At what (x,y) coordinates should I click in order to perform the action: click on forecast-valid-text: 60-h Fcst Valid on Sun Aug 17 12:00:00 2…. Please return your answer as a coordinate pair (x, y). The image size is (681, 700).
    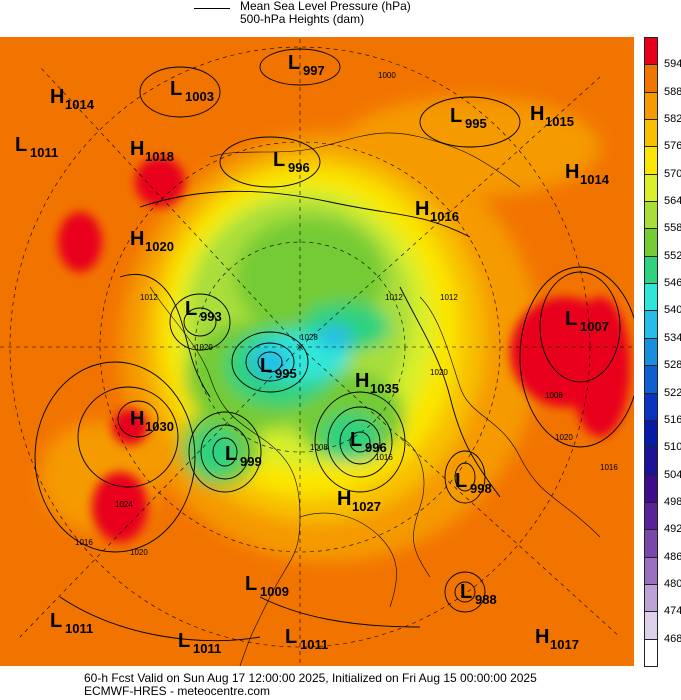
    Looking at the image, I should click on (310, 678).